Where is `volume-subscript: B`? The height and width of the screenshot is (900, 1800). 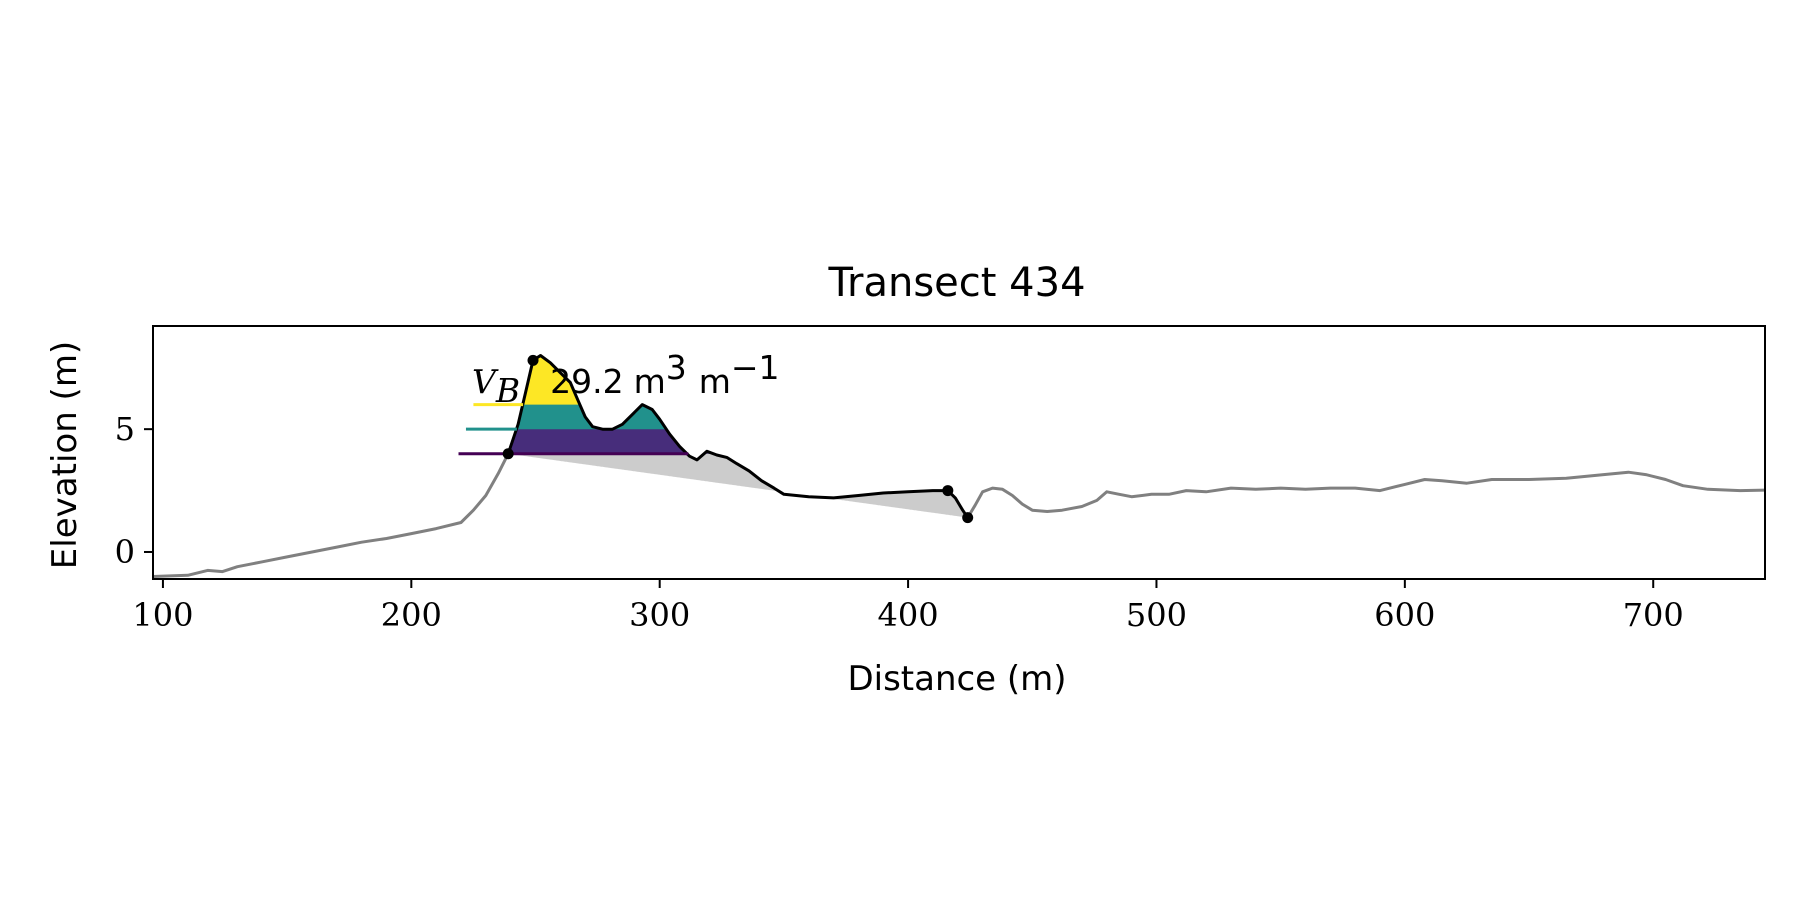 volume-subscript: B is located at coordinates (507, 390).